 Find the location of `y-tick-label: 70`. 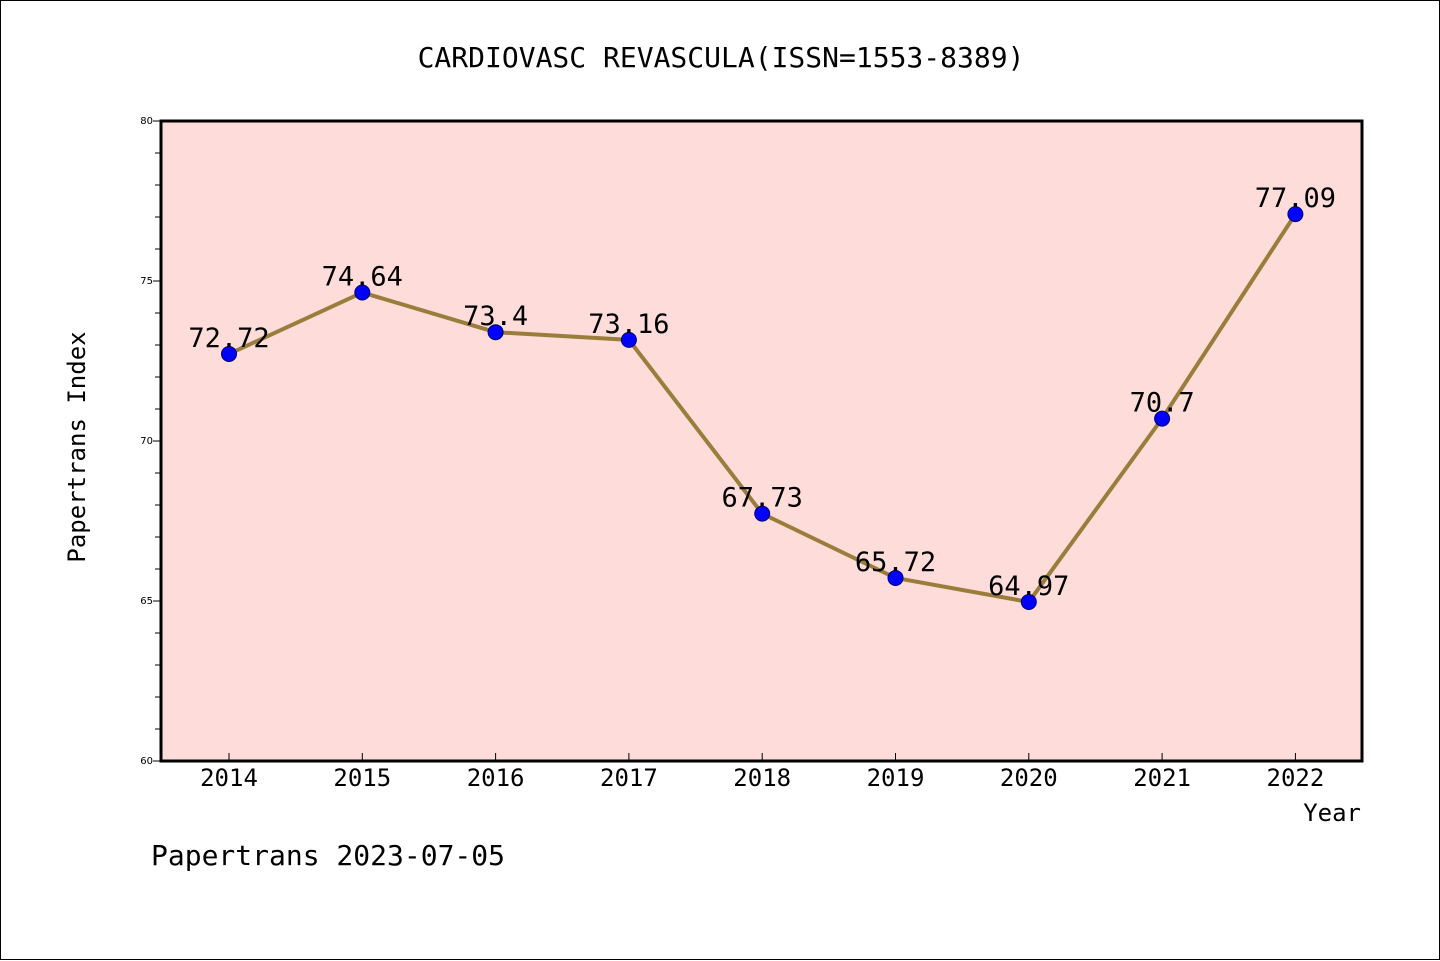

y-tick-label: 70 is located at coordinates (146, 441).